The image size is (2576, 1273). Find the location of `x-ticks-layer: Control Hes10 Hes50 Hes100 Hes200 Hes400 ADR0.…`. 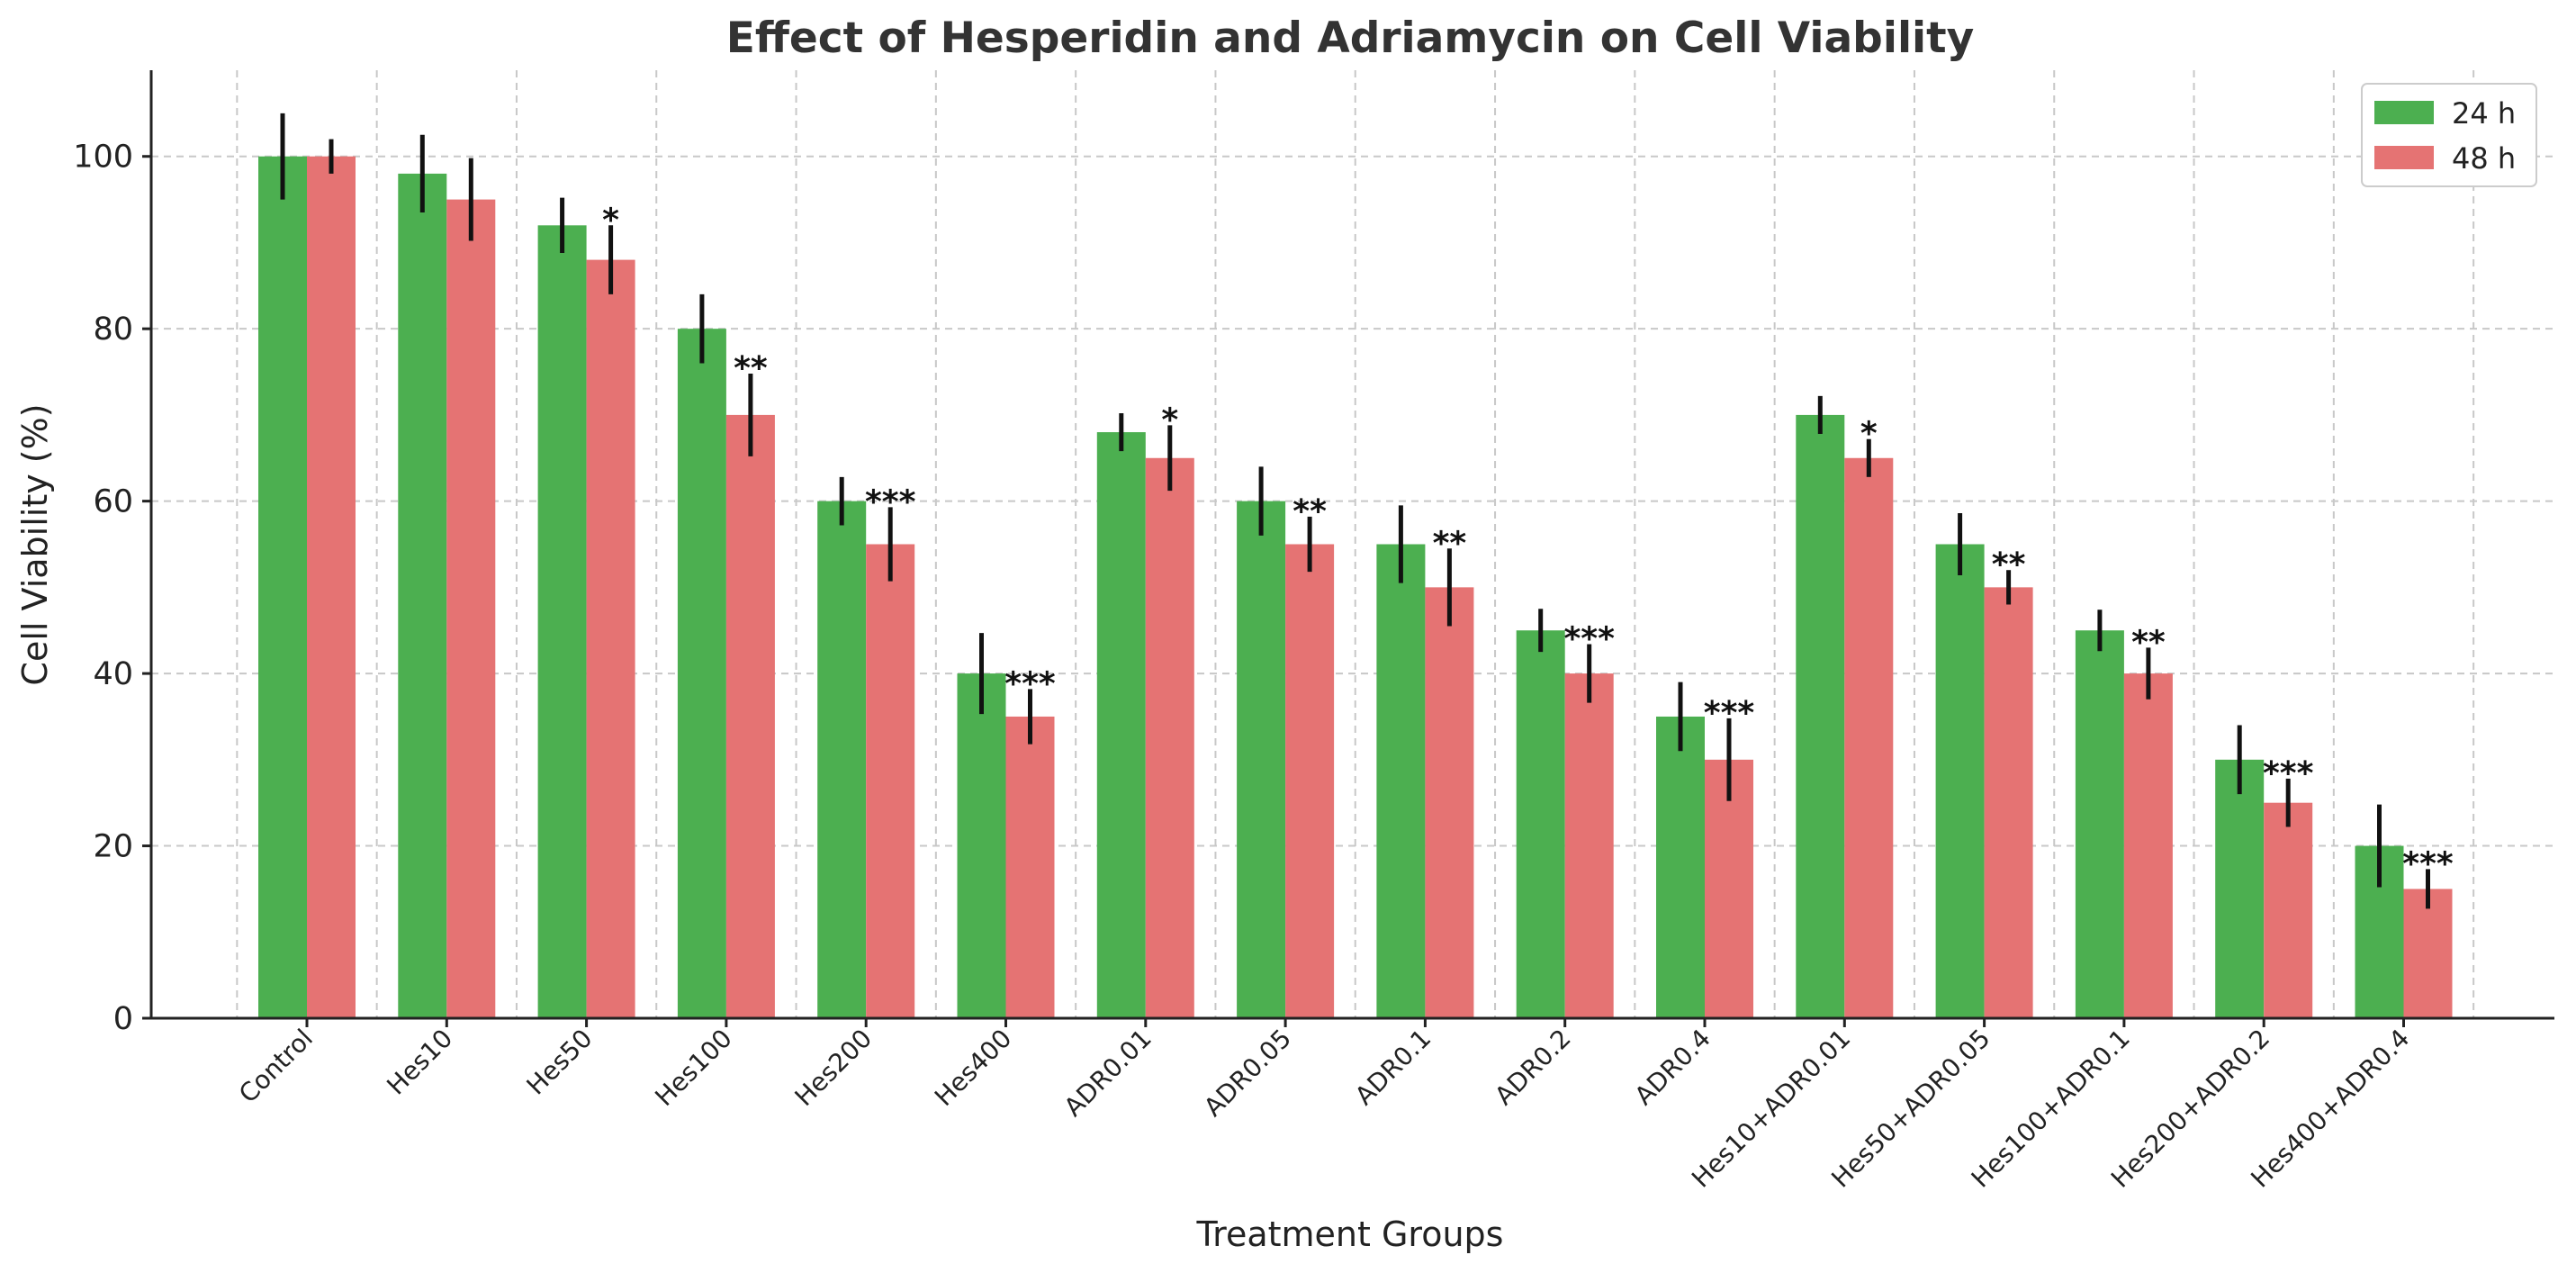

x-ticks-layer: Control Hes10 Hes50 Hes100 Hes200 Hes400 ADR0.… is located at coordinates (1324, 1106).